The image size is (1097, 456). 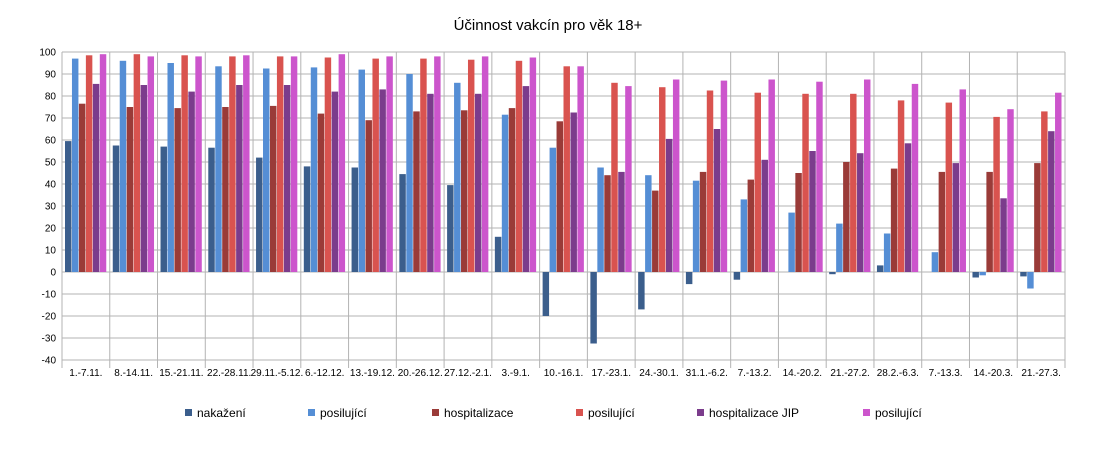 What do you see at coordinates (51, 207) in the screenshot?
I see `y-tick-label: 30` at bounding box center [51, 207].